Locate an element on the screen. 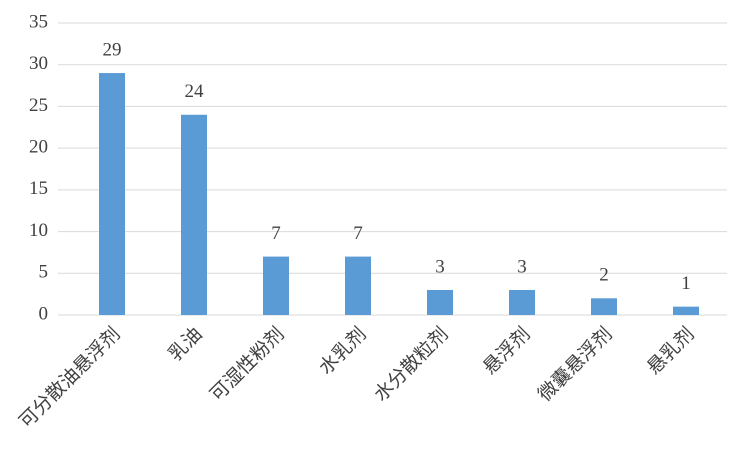 This screenshot has width=751, height=451. x-tick-label: 乳油 is located at coordinates (185, 344).